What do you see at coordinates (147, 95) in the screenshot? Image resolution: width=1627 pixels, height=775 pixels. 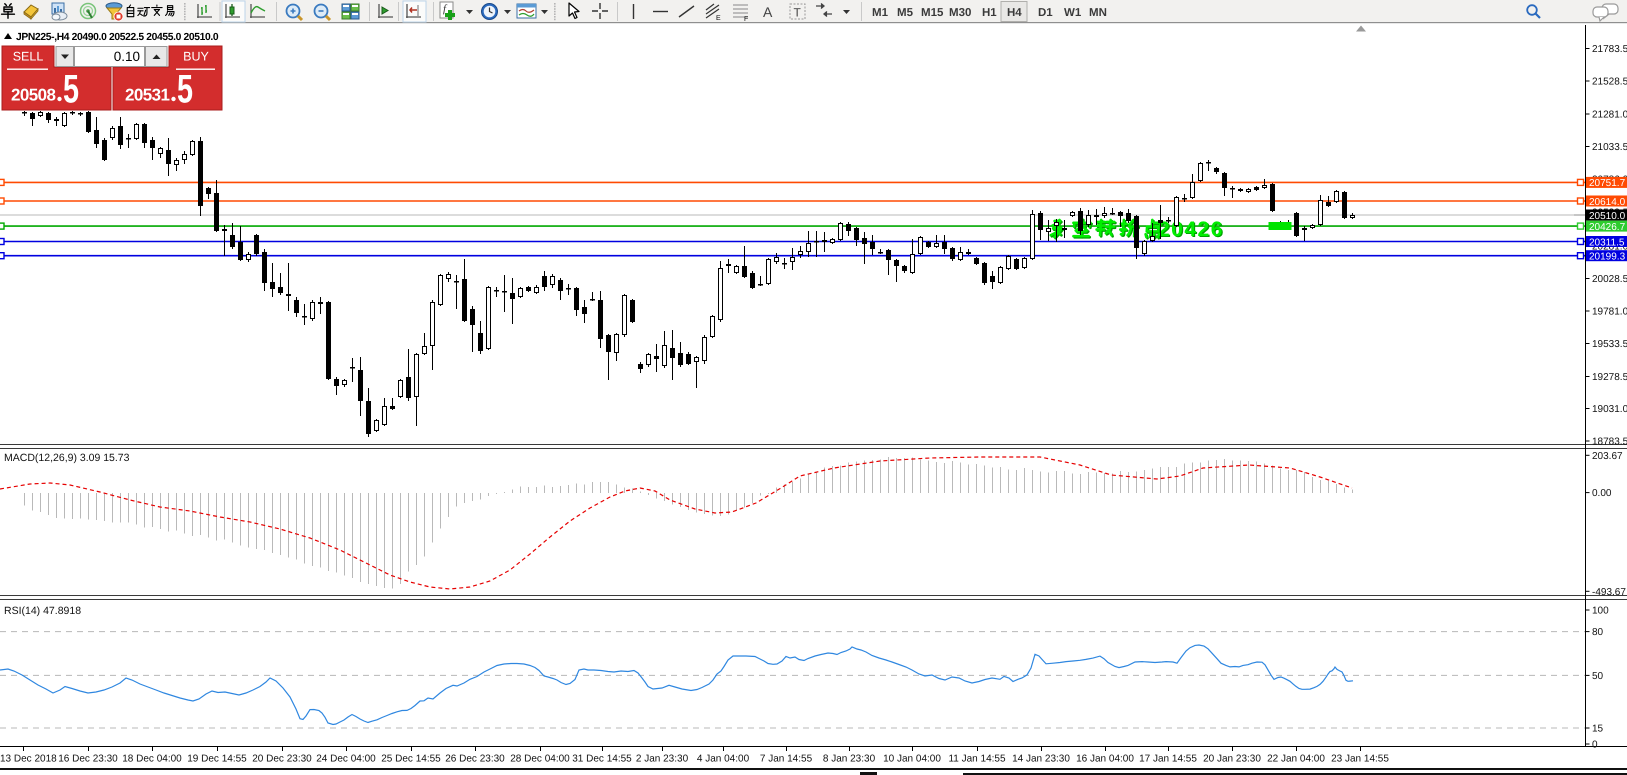 I see `svg-text: 20531` at bounding box center [147, 95].